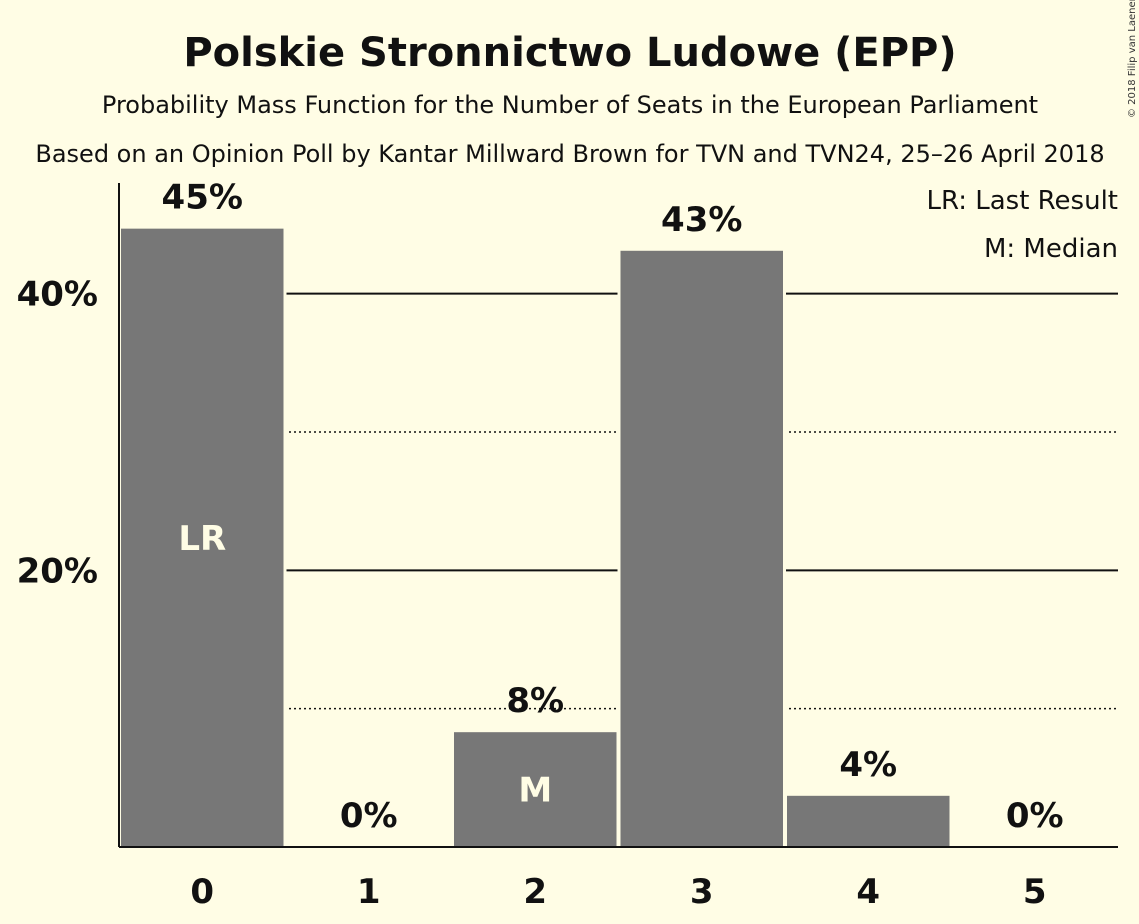 This screenshot has width=1139, height=924. I want to click on y-tick-label: 40%, so click(57, 295).